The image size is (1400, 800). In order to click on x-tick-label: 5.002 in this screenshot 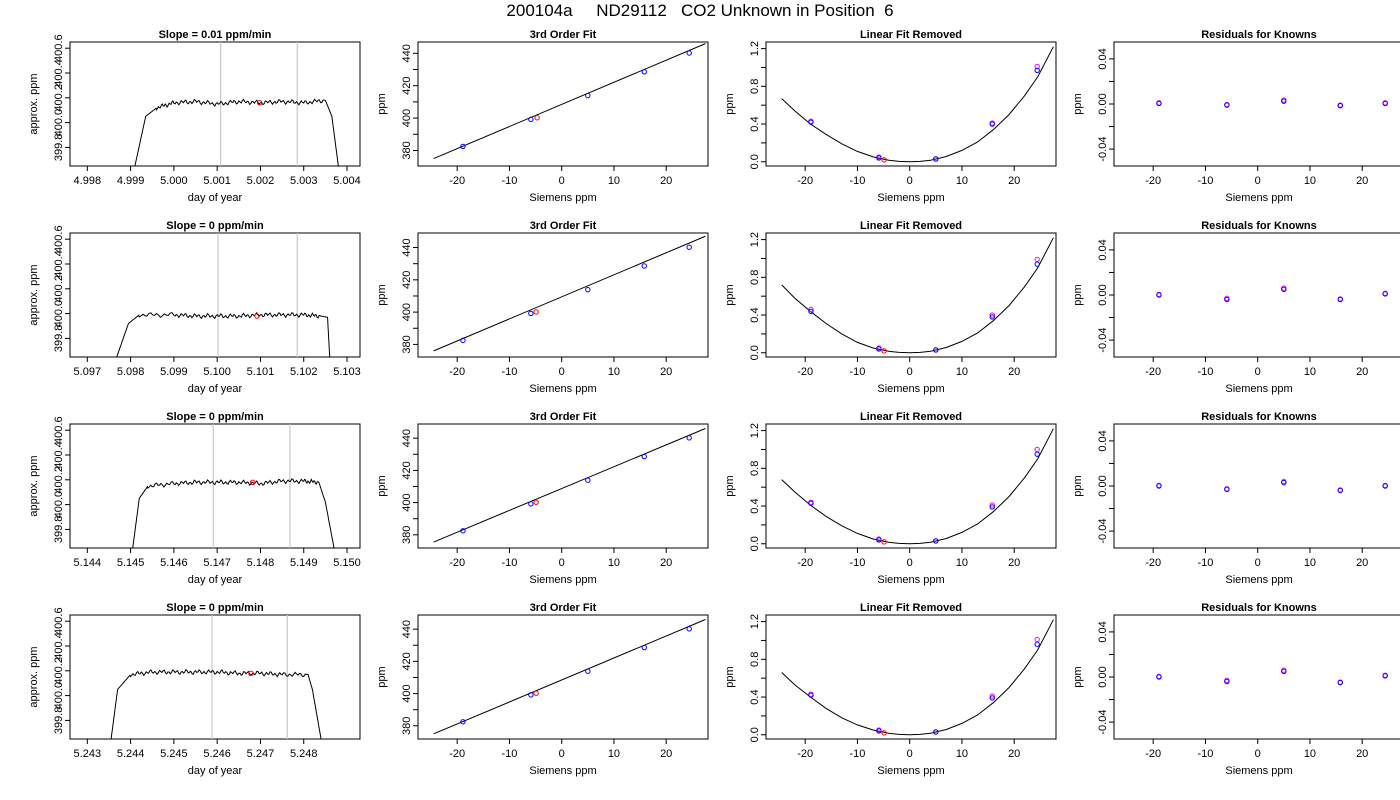, I will do `click(261, 181)`.